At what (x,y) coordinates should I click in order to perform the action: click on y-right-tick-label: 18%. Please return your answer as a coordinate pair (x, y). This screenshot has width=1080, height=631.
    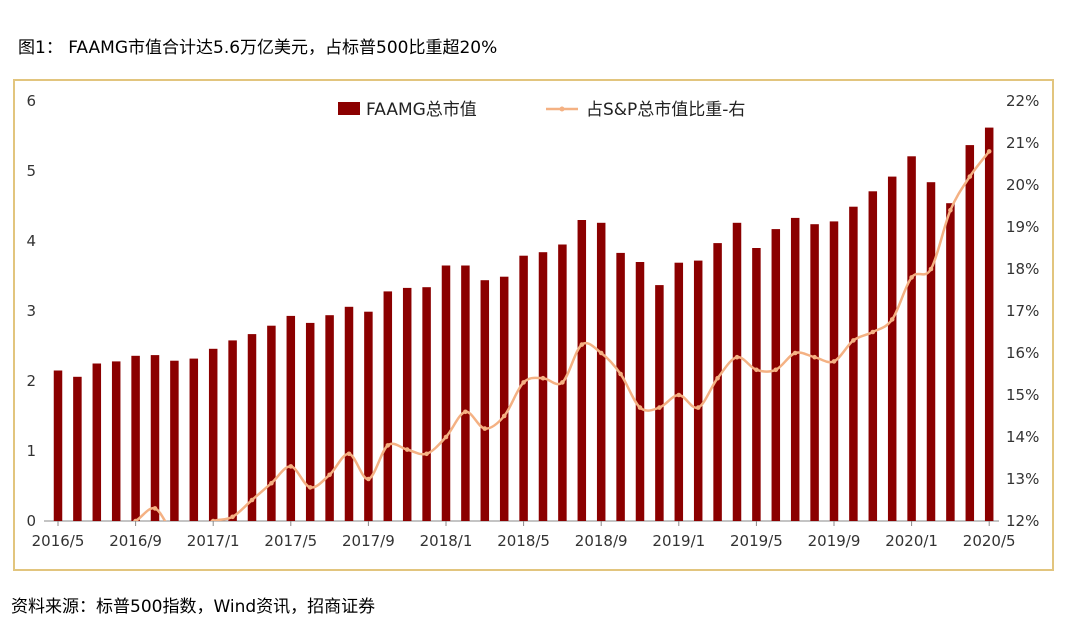
    Looking at the image, I should click on (1022, 269).